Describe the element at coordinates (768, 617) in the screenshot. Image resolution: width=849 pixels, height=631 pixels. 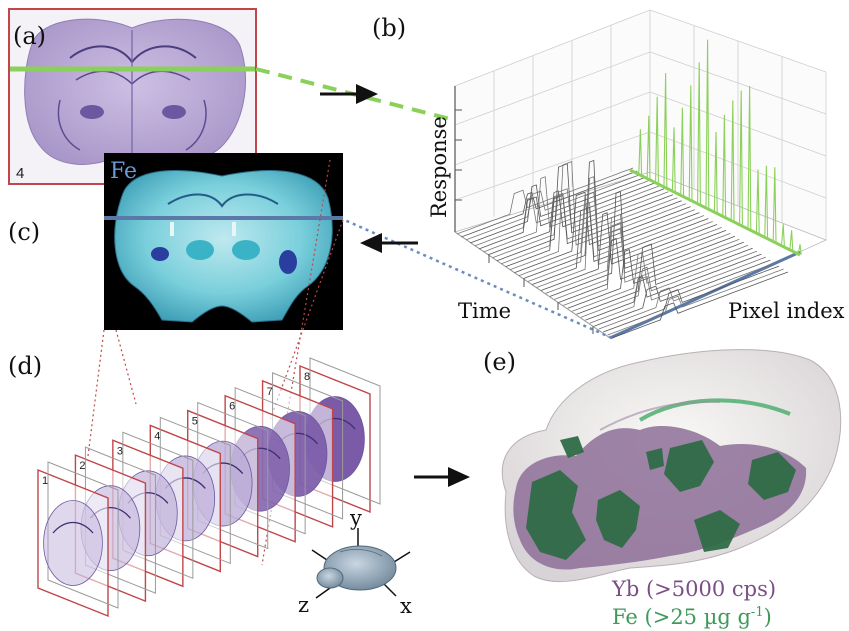
I see `legend-fe-close: )` at that location.